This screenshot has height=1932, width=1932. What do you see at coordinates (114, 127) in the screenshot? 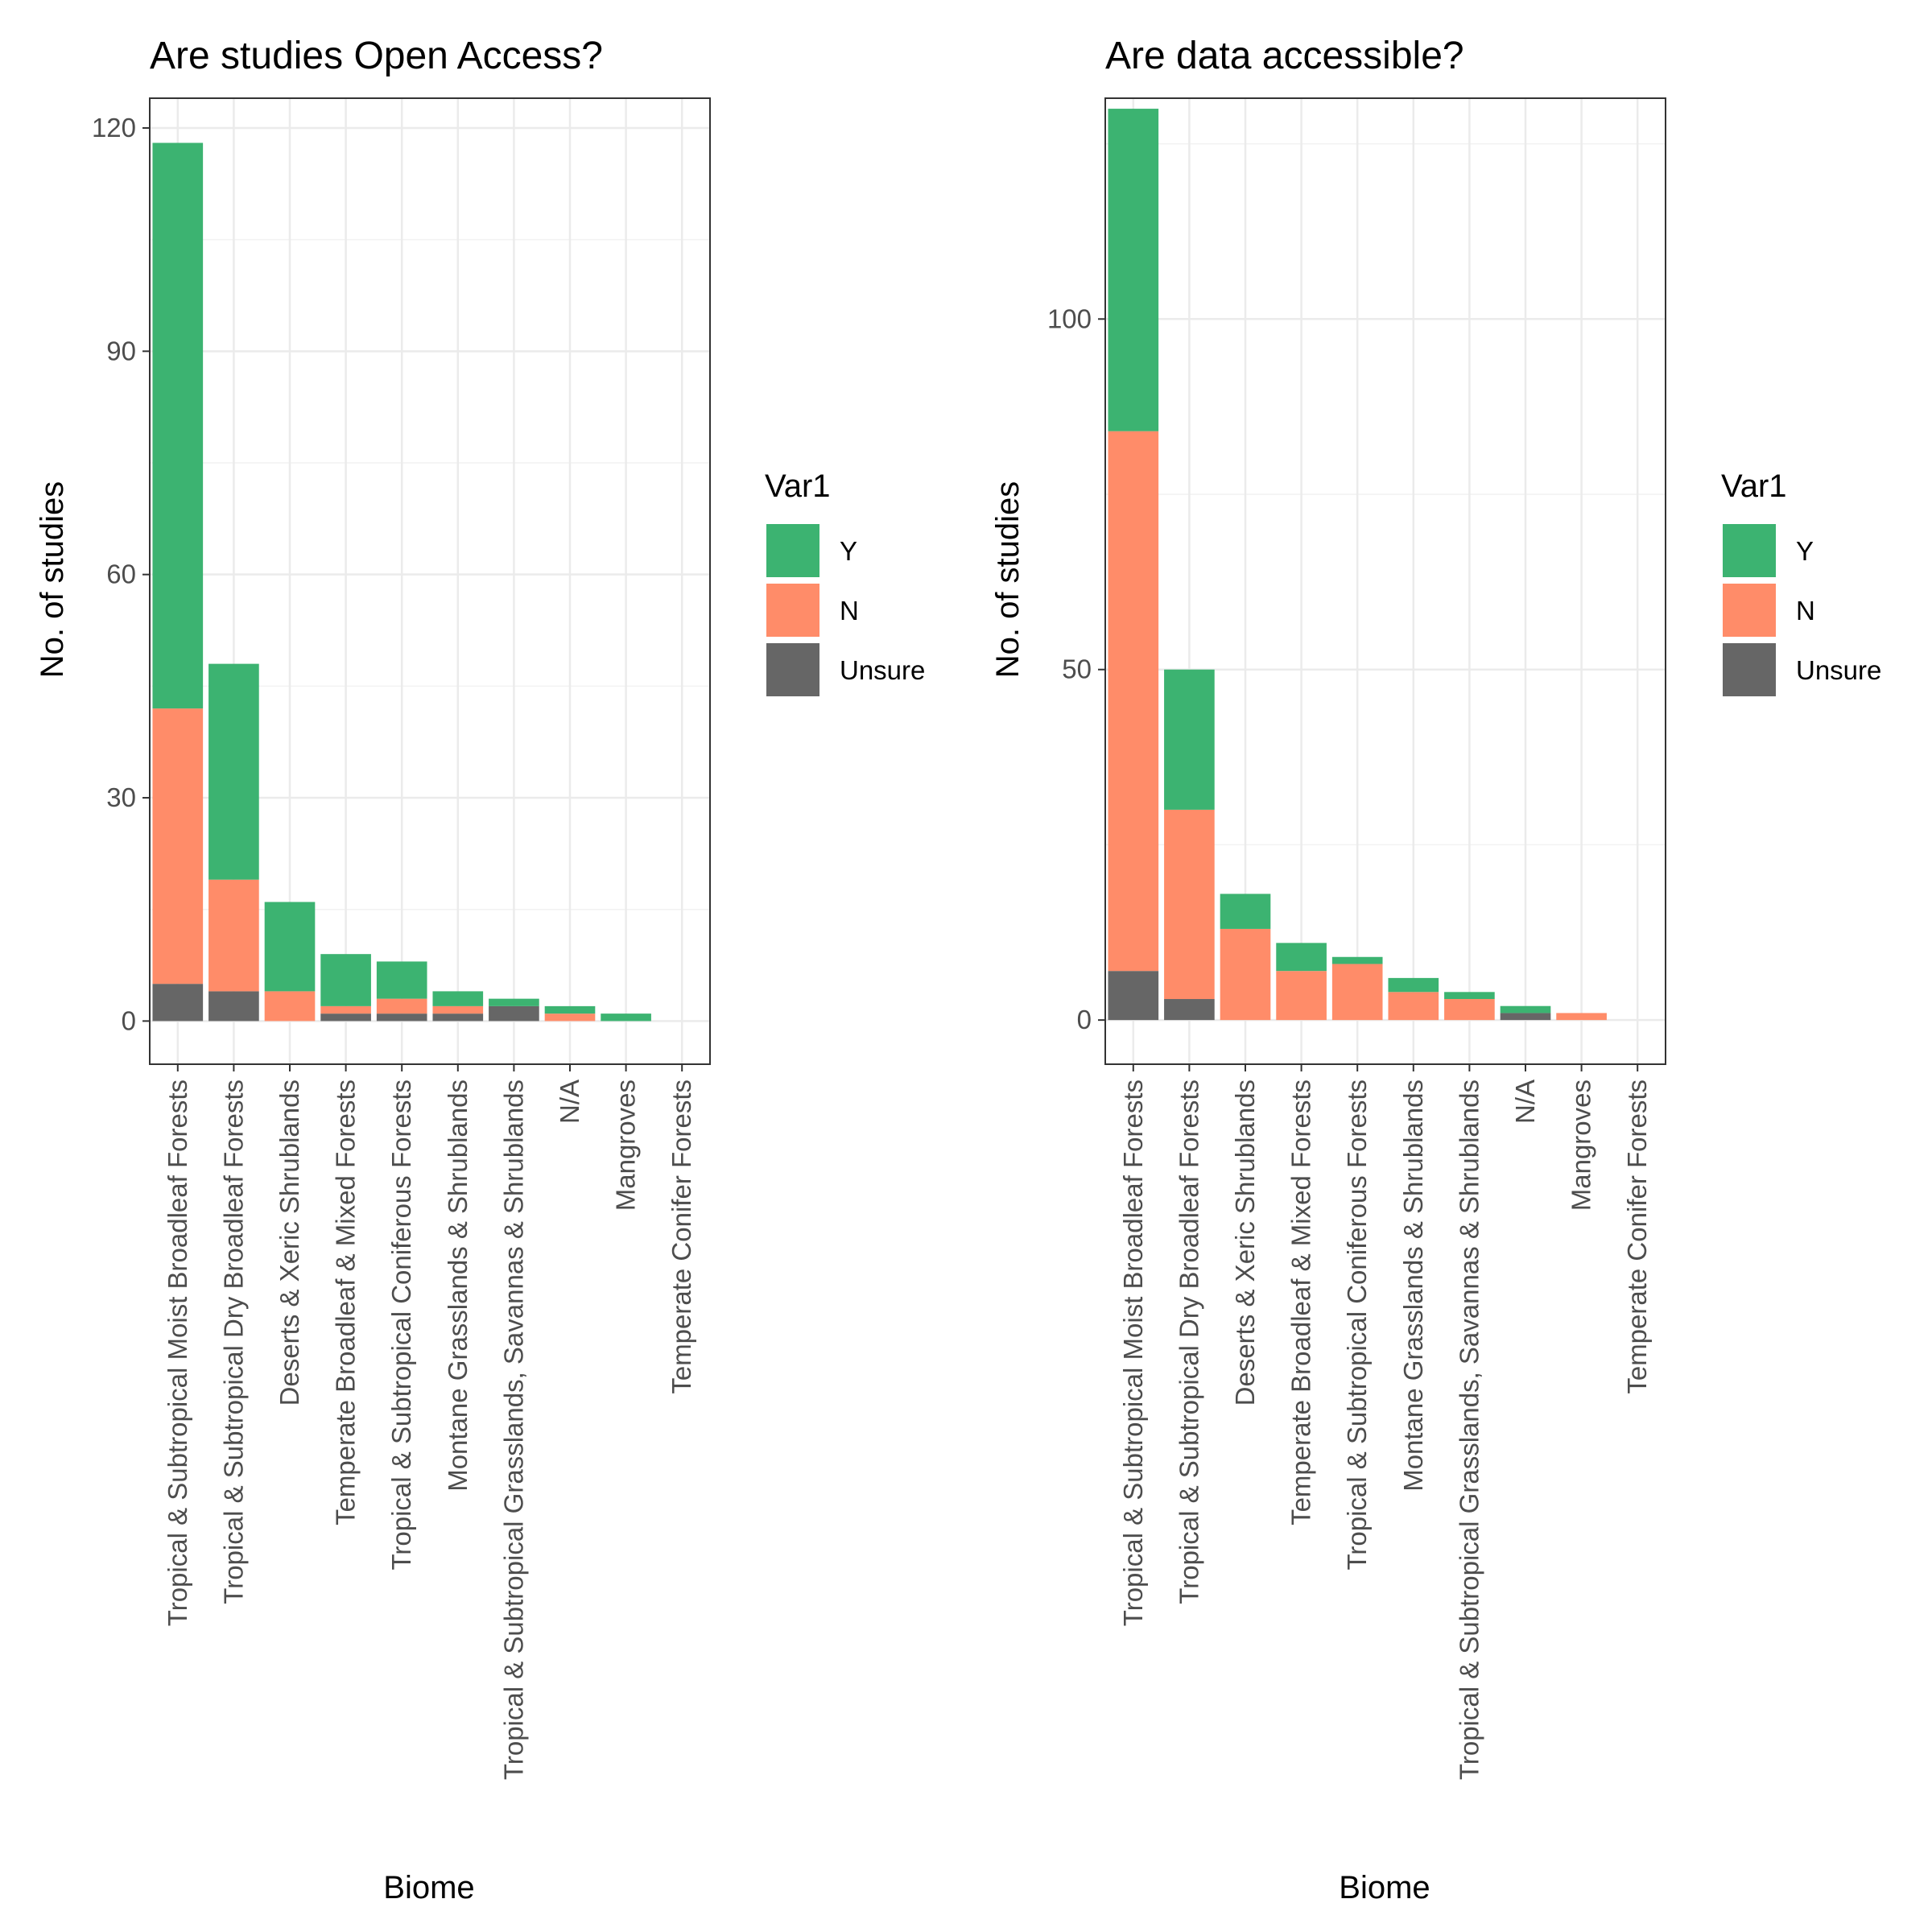
I see `y-tick-label: 120` at bounding box center [114, 127].